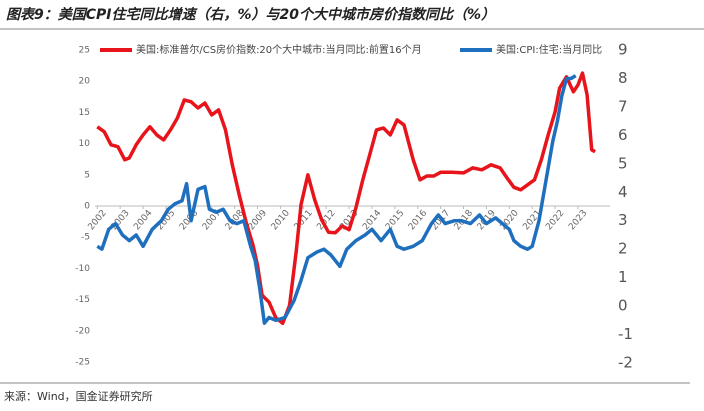  Describe the element at coordinates (85, 82) in the screenshot. I see `y-tick-label: 20` at that location.